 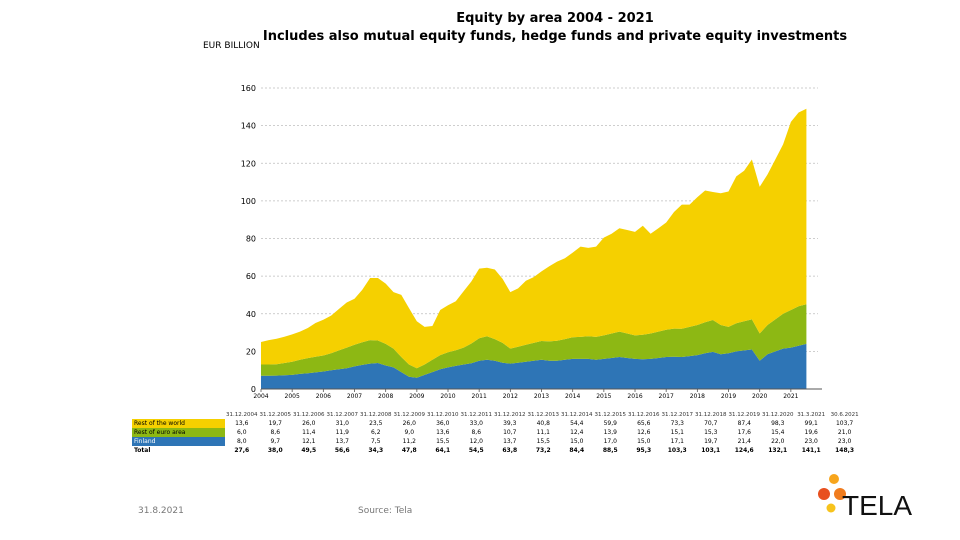 What do you see at coordinates (242, 414) in the screenshot?
I see `table-column-header: 31.12.2004` at bounding box center [242, 414].